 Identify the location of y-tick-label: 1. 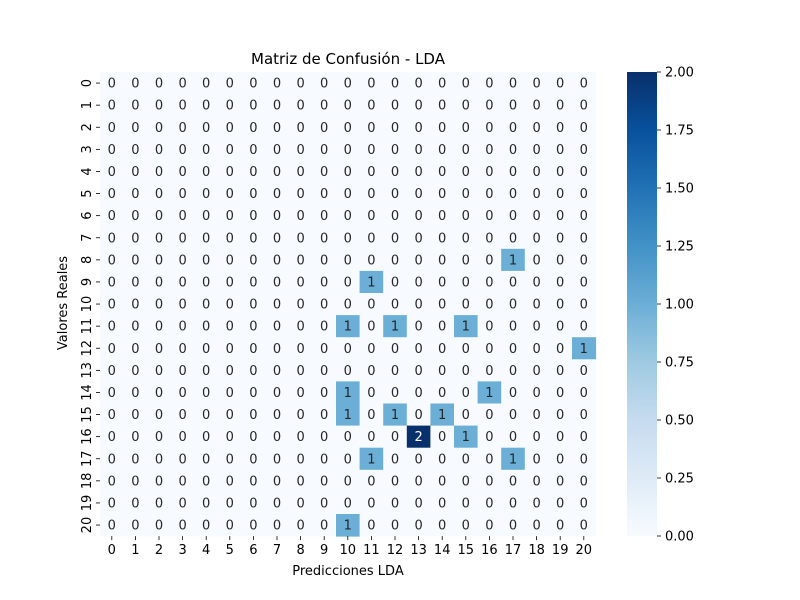
(87, 105).